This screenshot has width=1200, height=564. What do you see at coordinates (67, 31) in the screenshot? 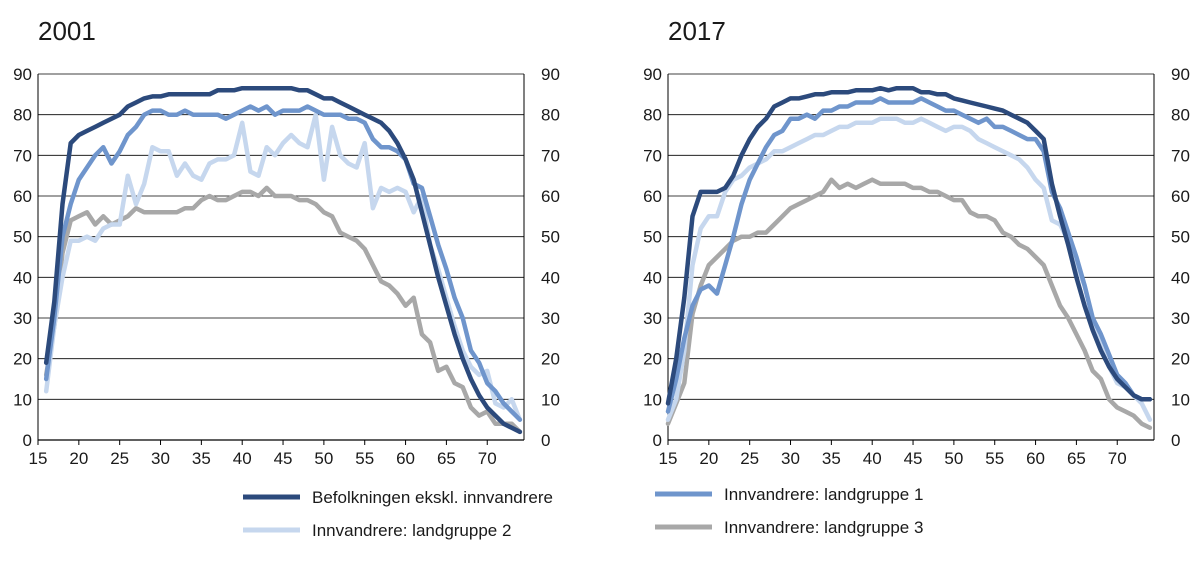
I see `chart-title: 2001` at bounding box center [67, 31].